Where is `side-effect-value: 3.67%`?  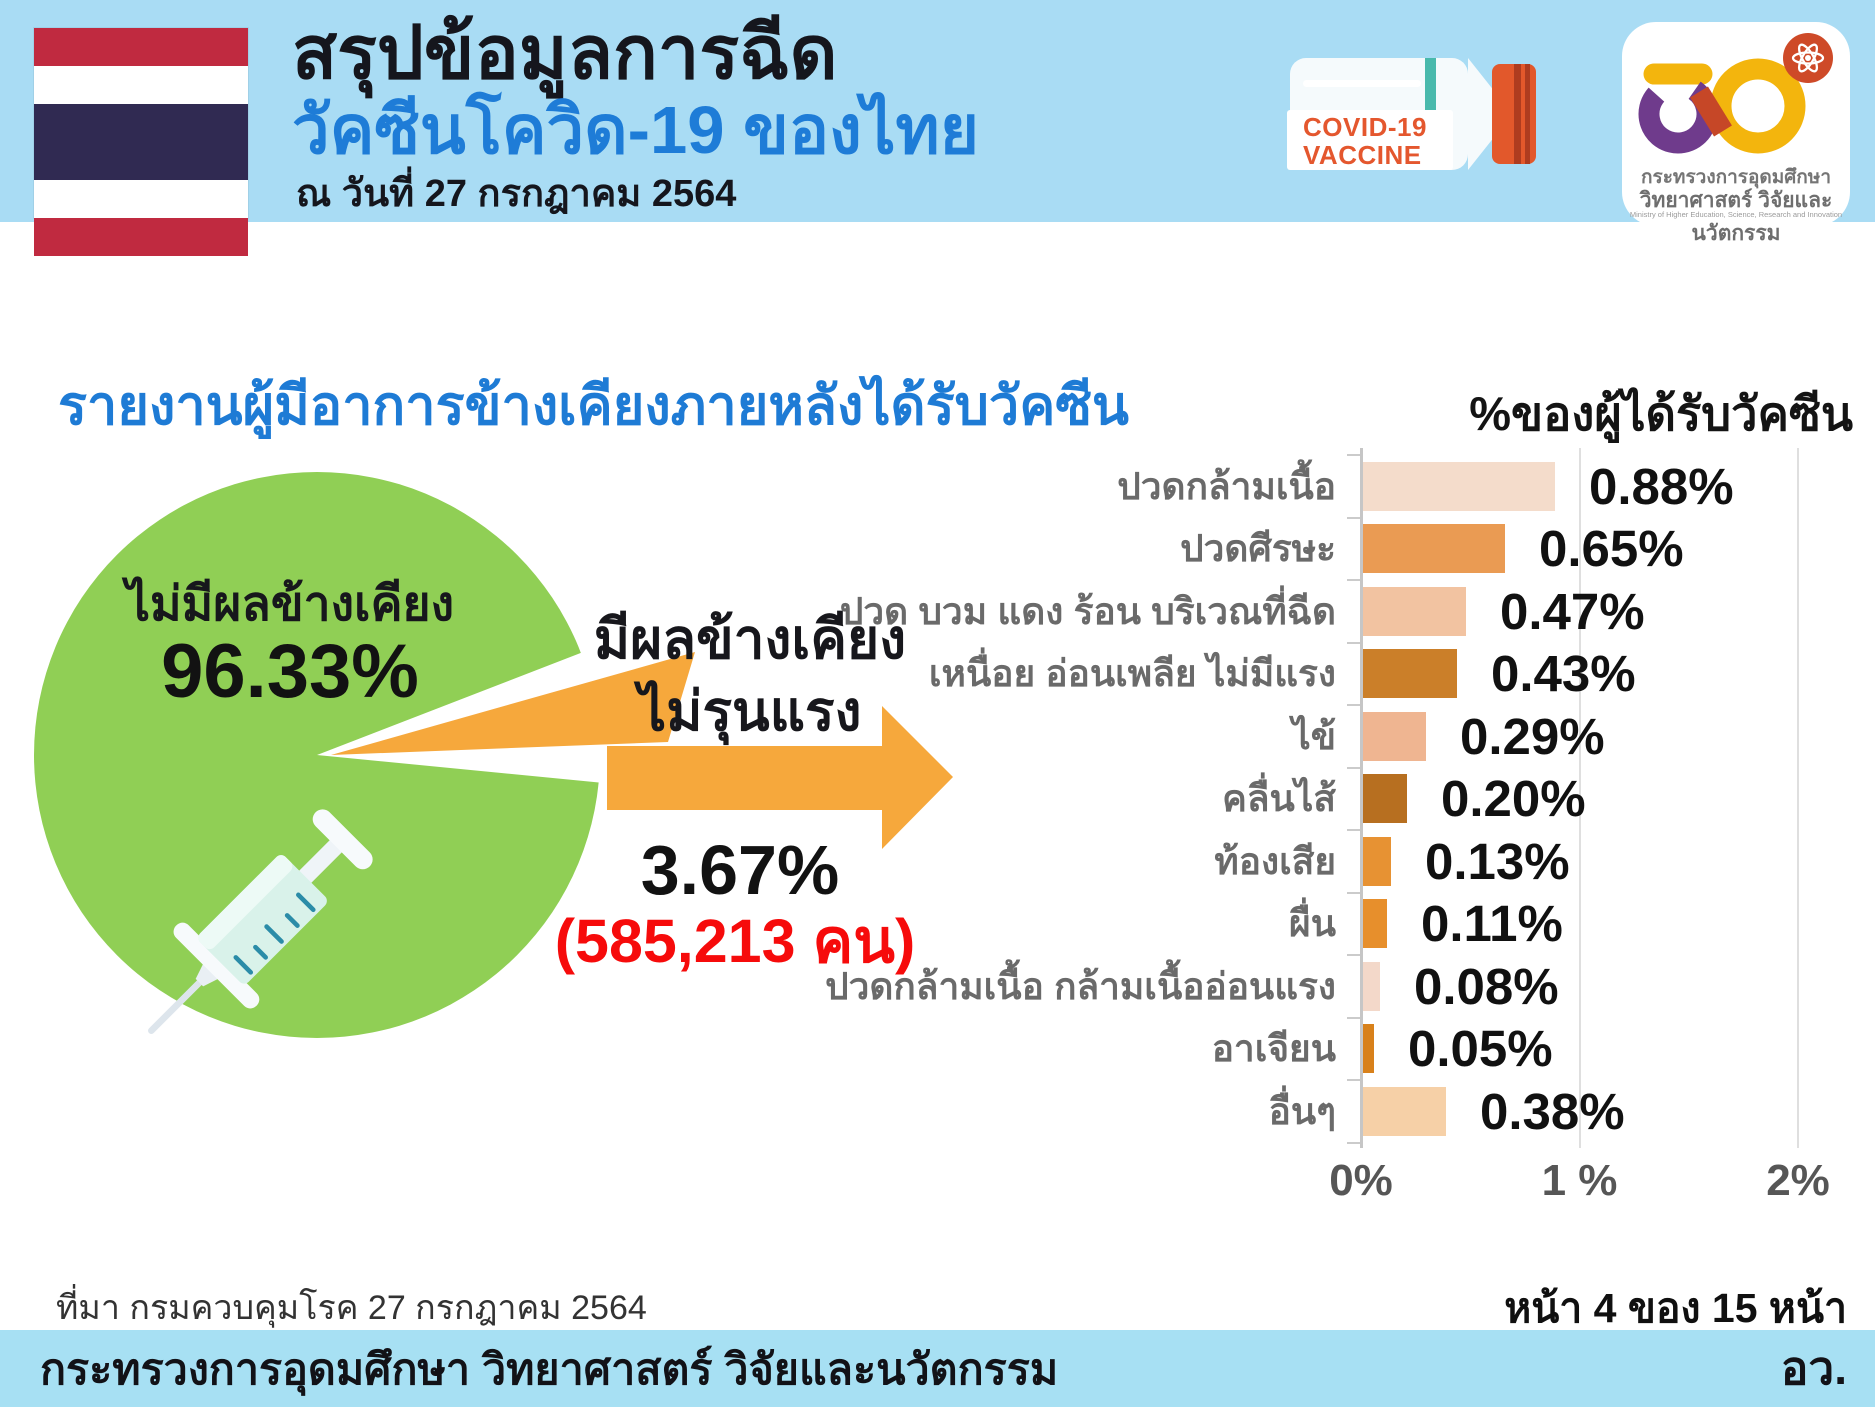 side-effect-value: 3.67% is located at coordinates (740, 870).